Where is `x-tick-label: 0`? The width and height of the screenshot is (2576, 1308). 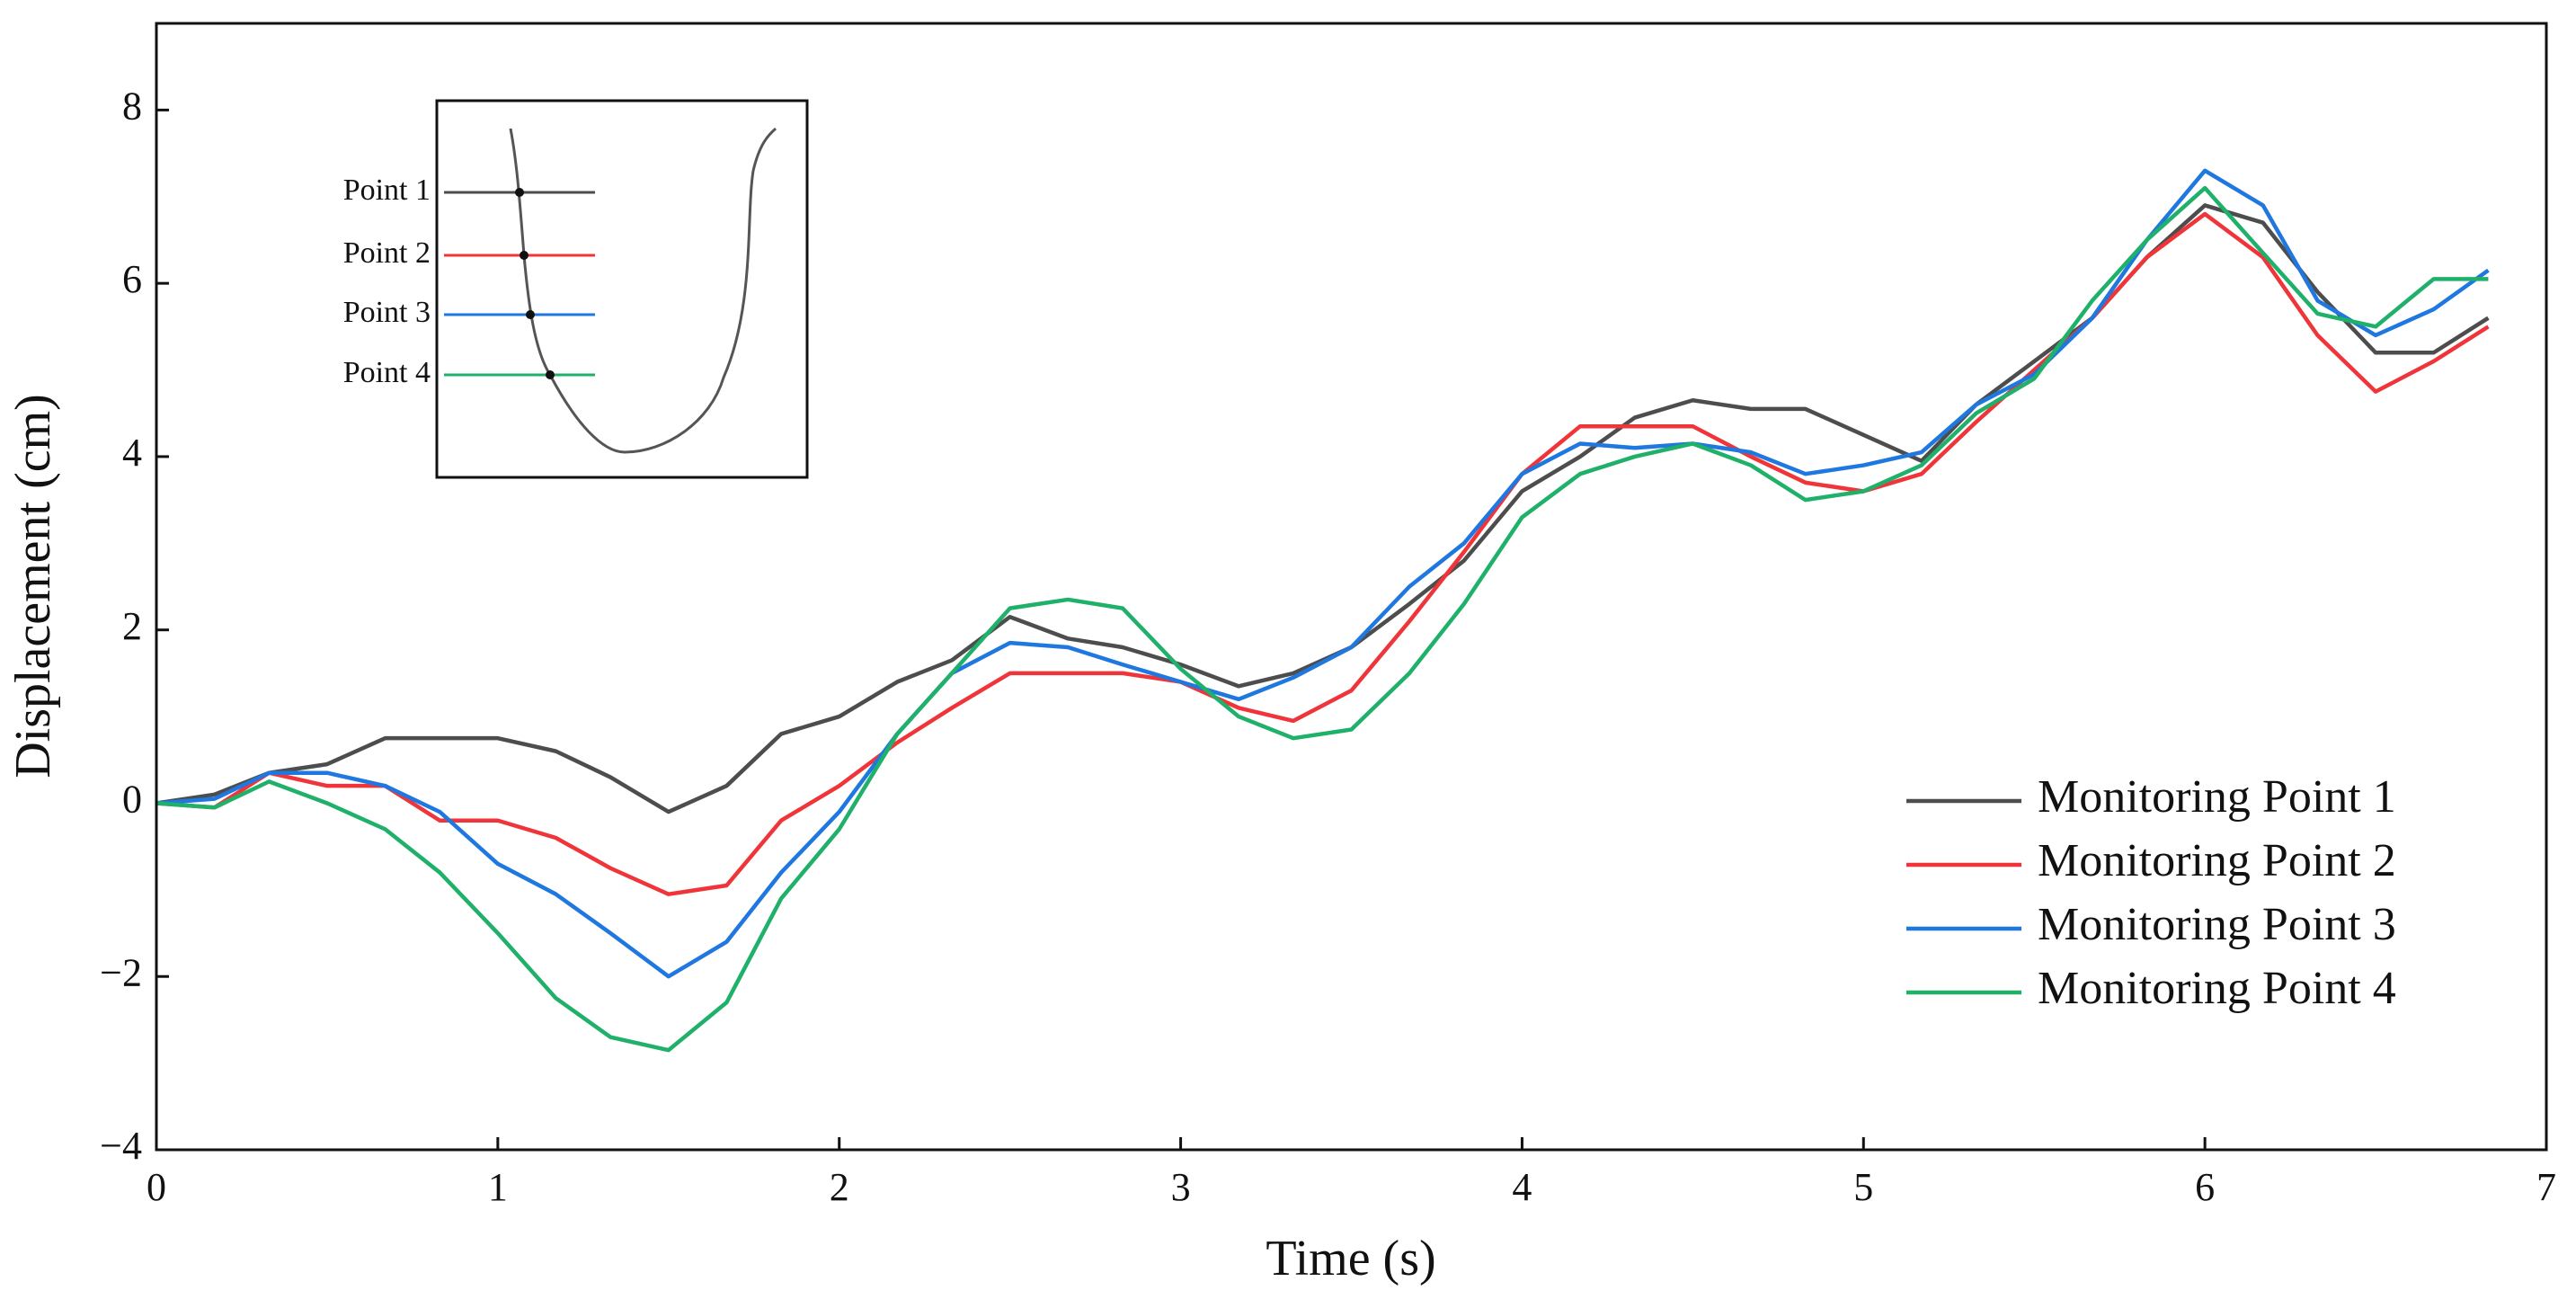 x-tick-label: 0 is located at coordinates (156, 1187).